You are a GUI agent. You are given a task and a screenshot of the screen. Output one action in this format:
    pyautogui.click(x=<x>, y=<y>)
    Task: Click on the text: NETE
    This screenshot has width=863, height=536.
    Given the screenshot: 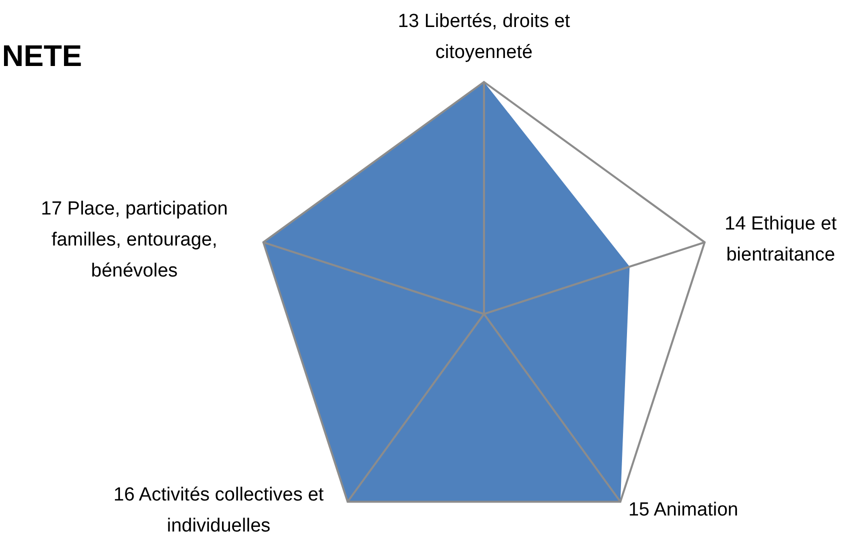 What is the action you would take?
    pyautogui.click(x=42, y=56)
    